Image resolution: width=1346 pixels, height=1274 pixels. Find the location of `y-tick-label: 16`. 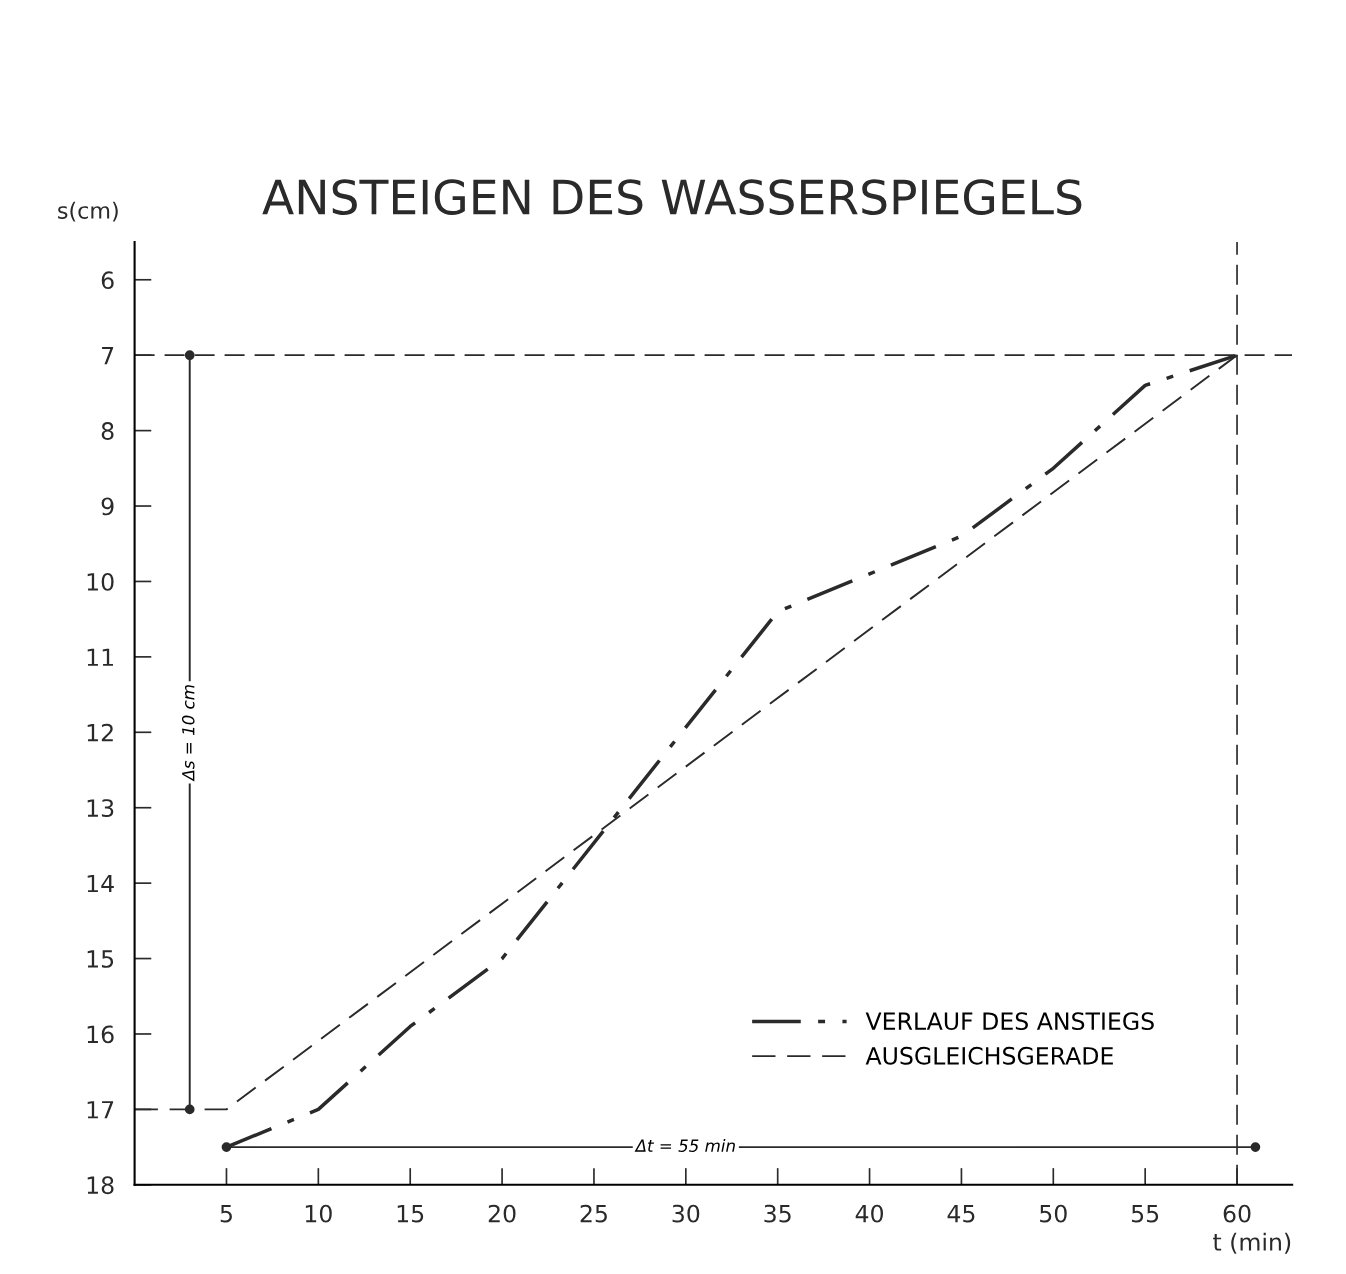

y-tick-label: 16 is located at coordinates (100, 1034).